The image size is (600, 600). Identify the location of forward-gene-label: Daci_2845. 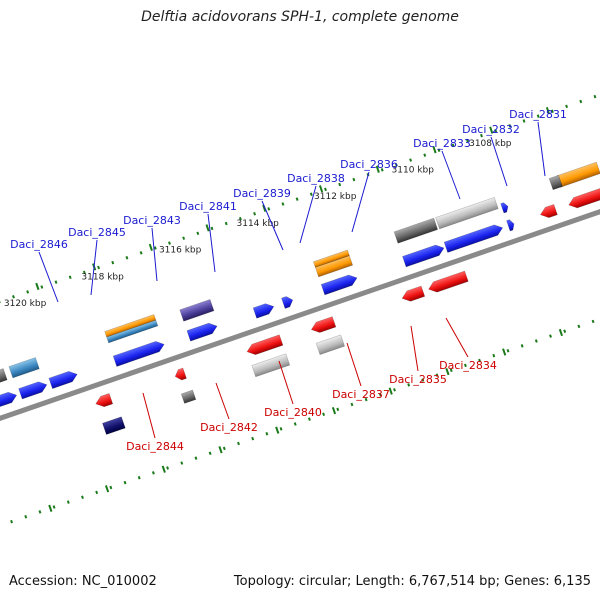
(97, 232).